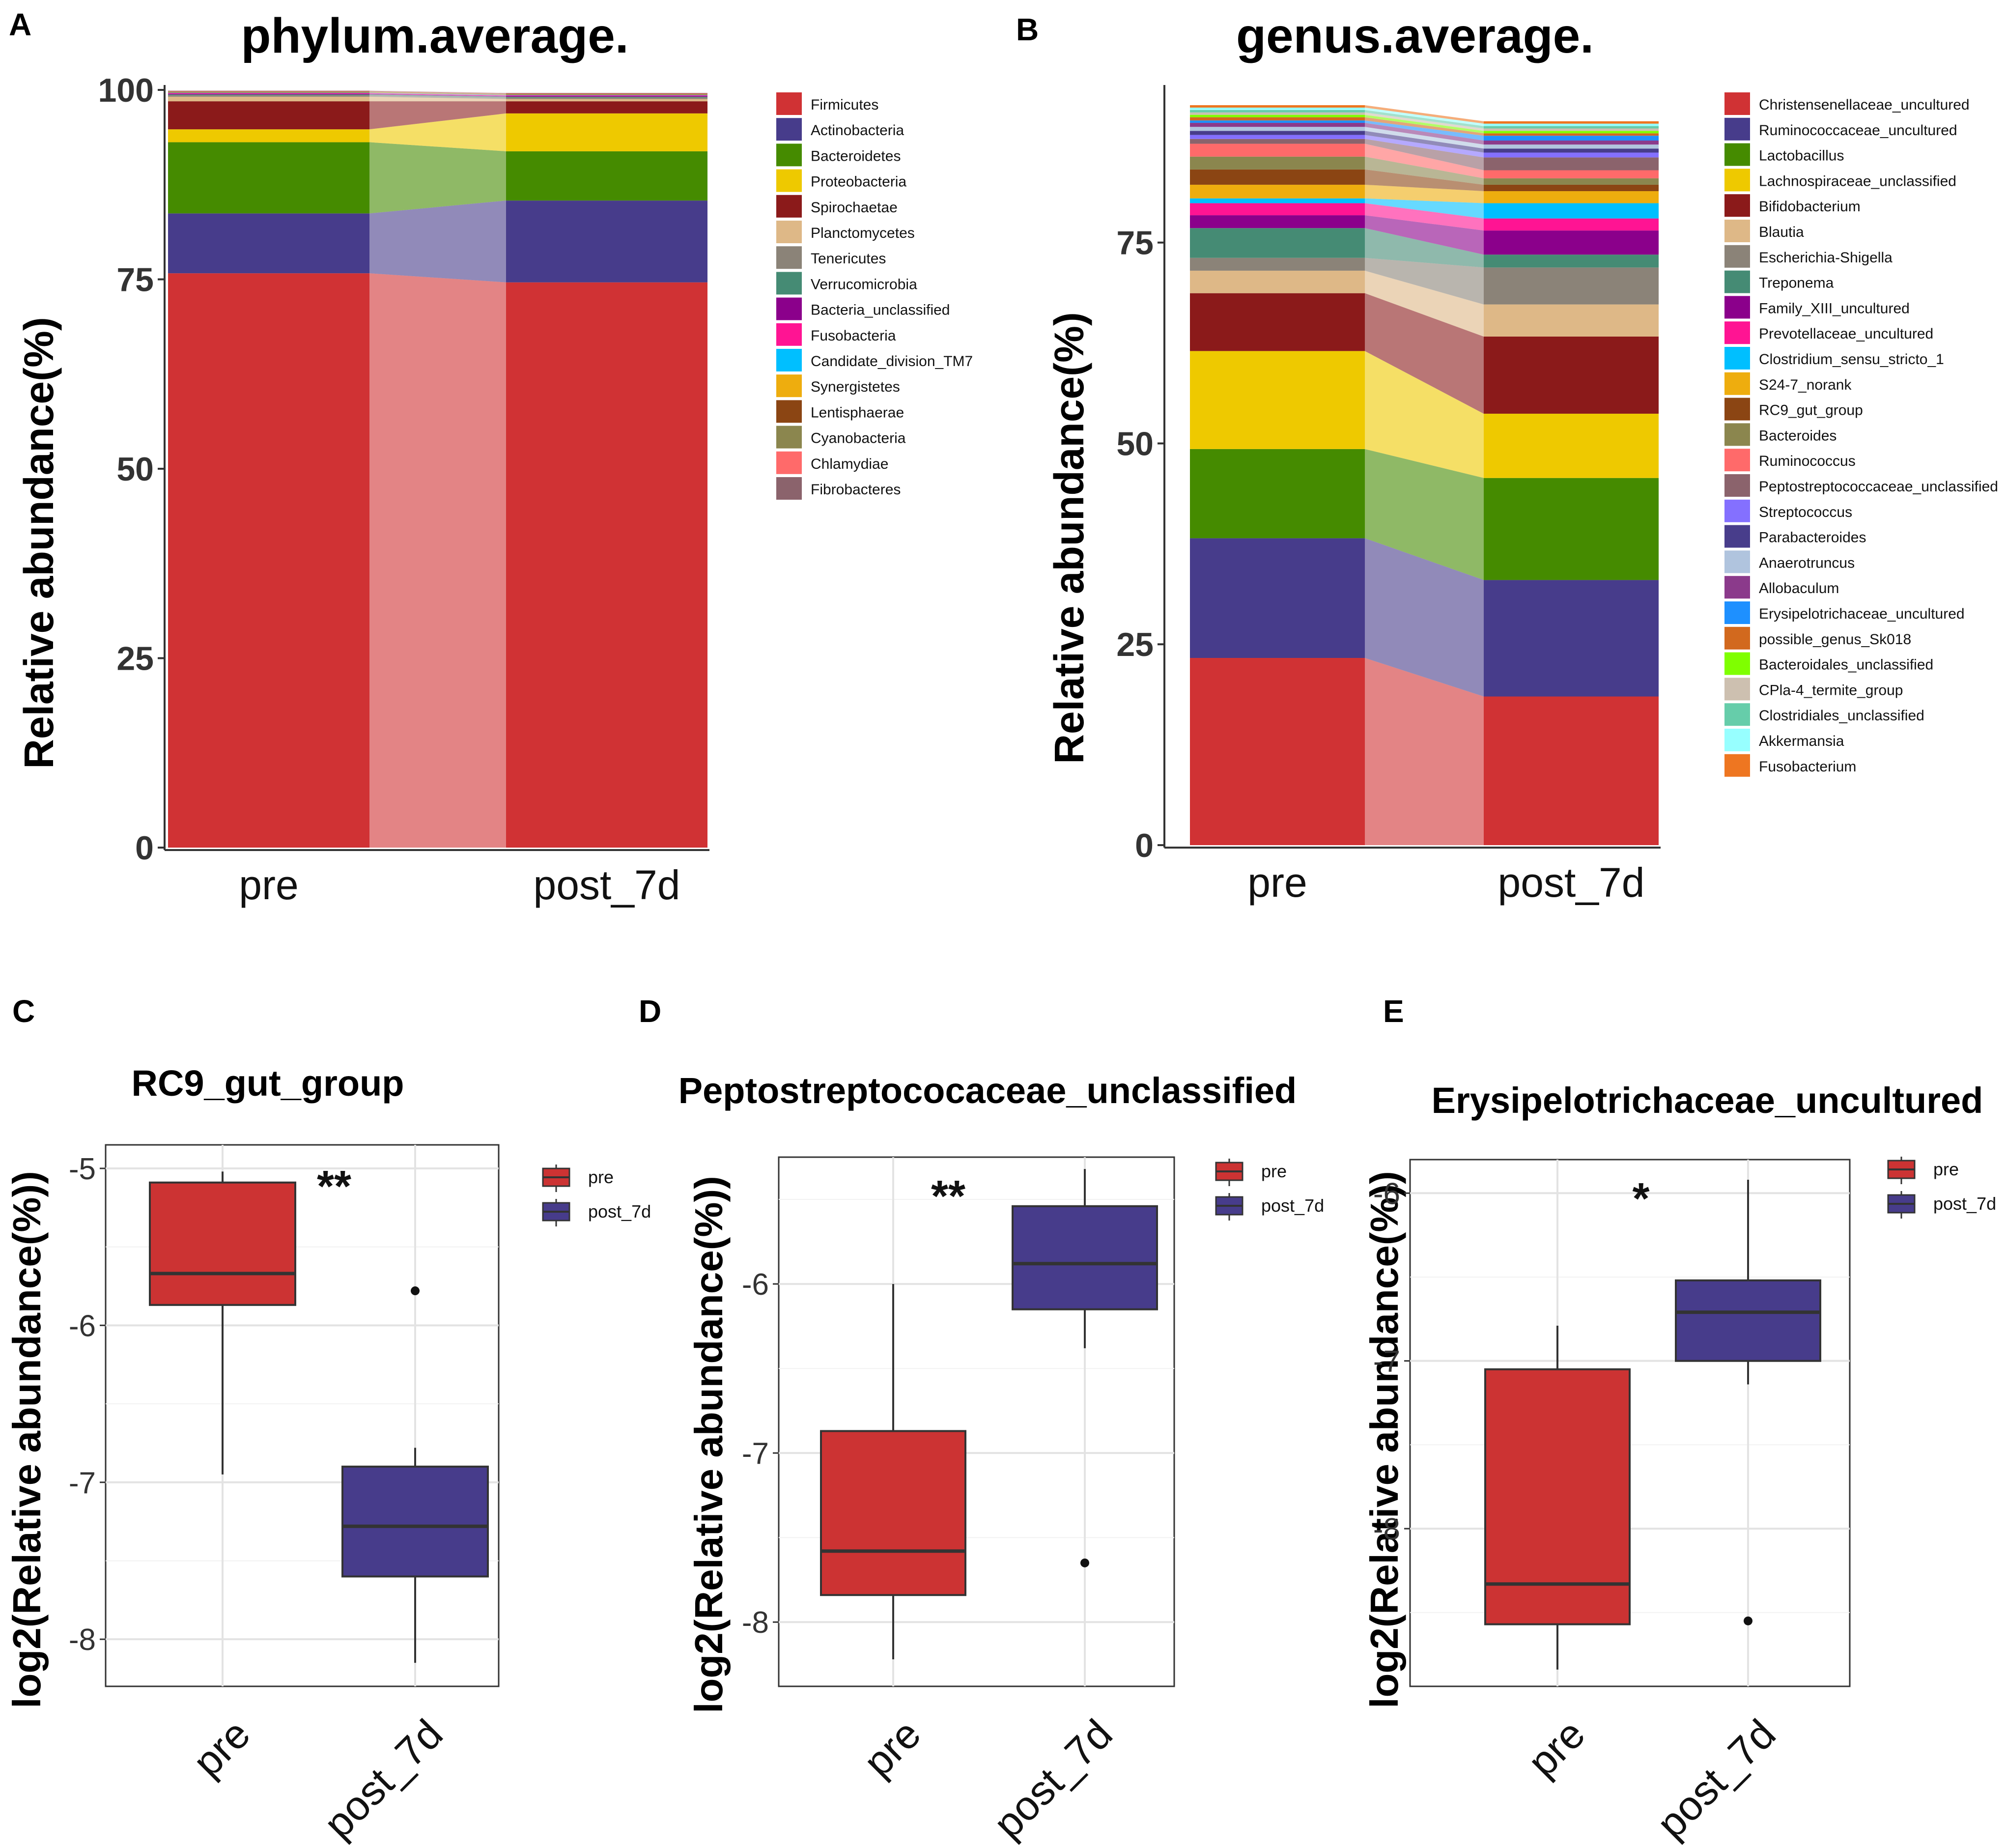  Describe the element at coordinates (438, 469) in the screenshot. I see `bars` at that location.